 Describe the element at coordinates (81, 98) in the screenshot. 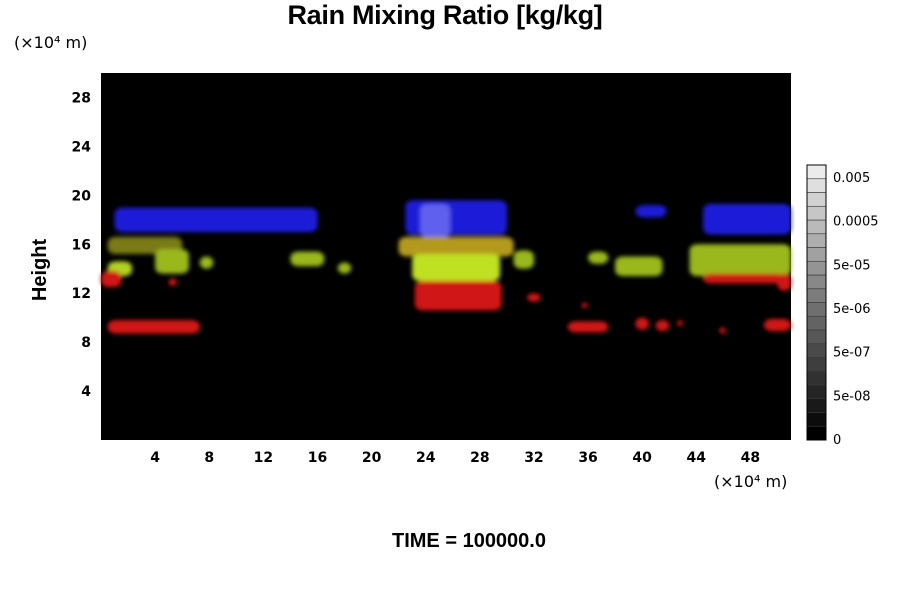

I see `y-tick-label: 28` at that location.